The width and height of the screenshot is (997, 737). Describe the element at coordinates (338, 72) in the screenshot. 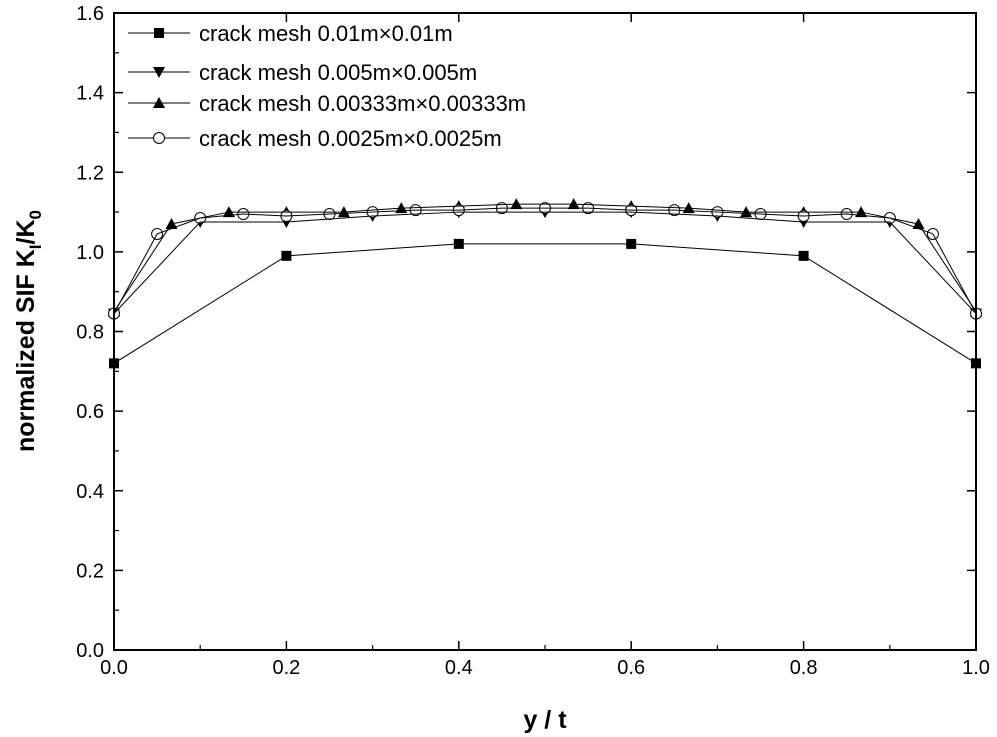

I see `legend-label-2: crack mesh 0.005m×0.005m` at that location.